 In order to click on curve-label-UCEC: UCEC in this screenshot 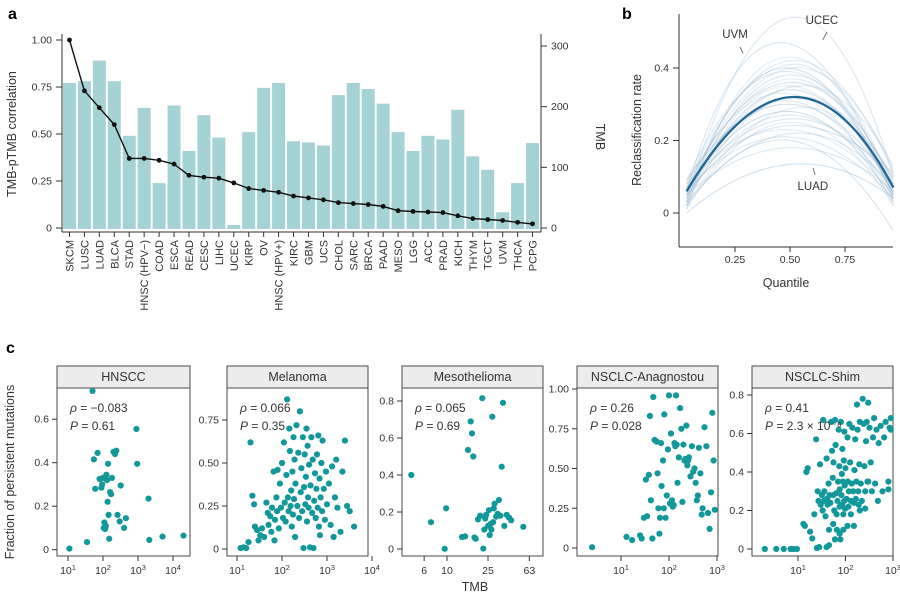, I will do `click(822, 21)`.